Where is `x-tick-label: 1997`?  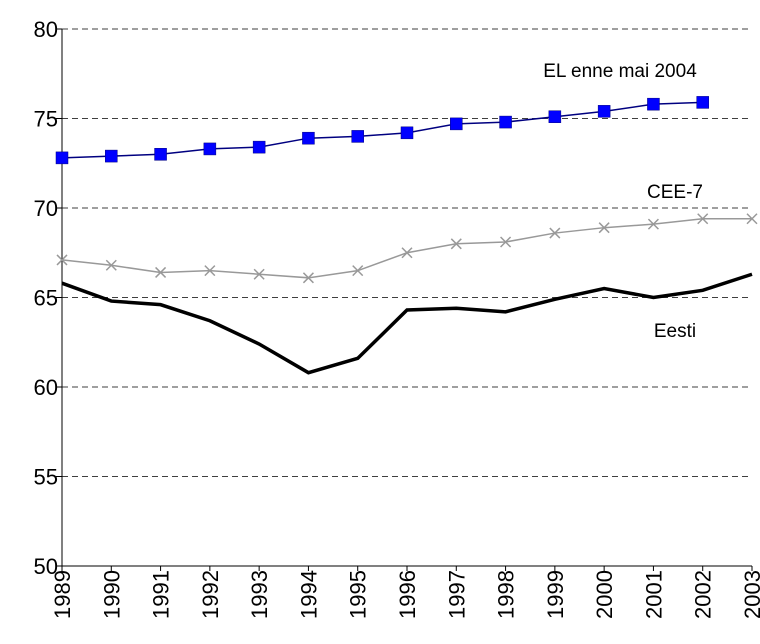 x-tick-label: 1997 is located at coordinates (456, 594).